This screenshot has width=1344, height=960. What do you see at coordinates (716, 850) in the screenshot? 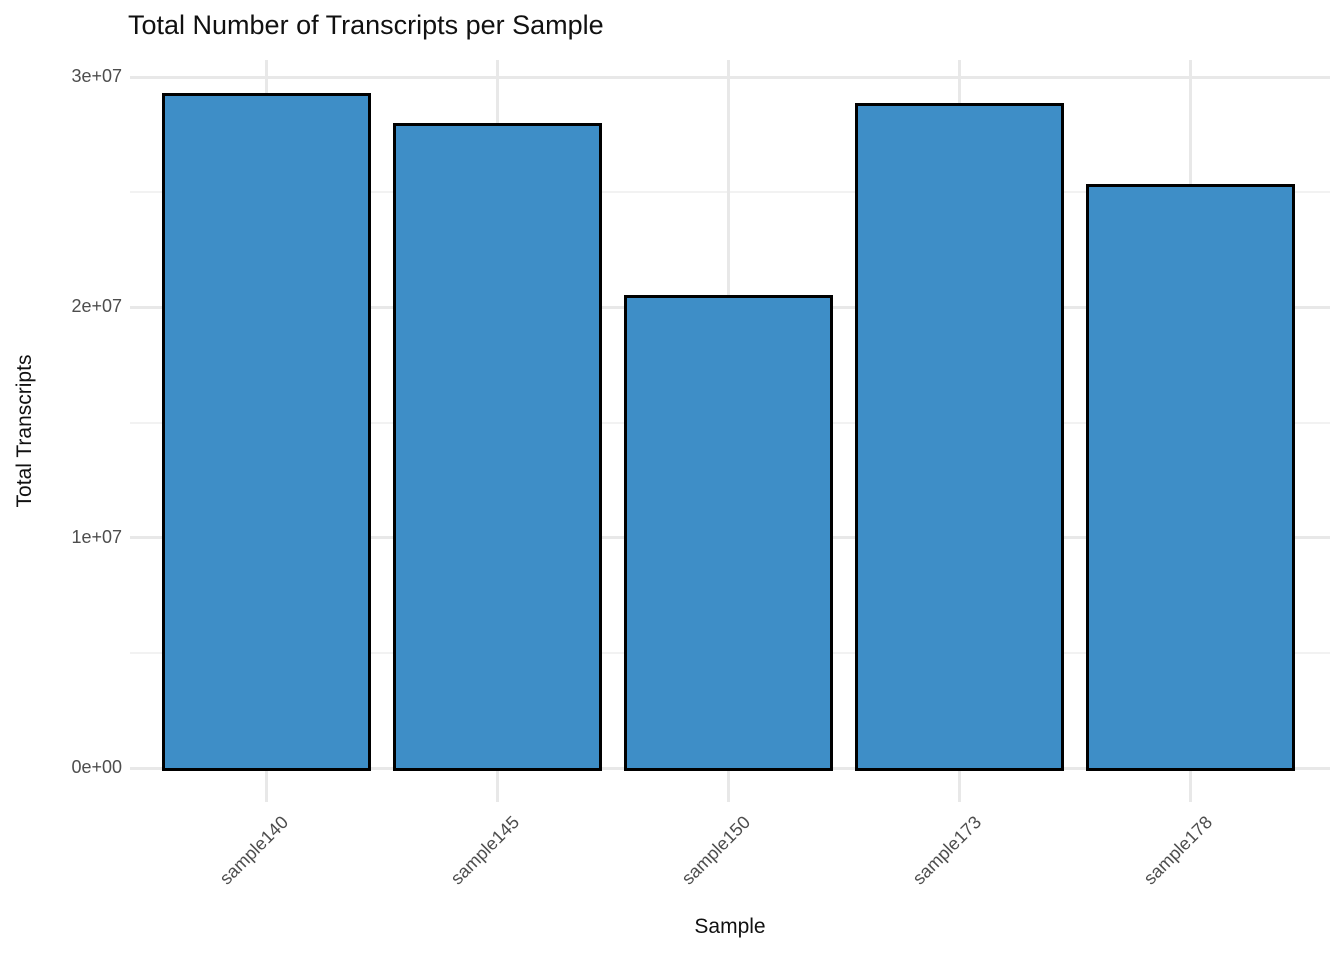
I see `x-tick-label: sample150` at bounding box center [716, 850].